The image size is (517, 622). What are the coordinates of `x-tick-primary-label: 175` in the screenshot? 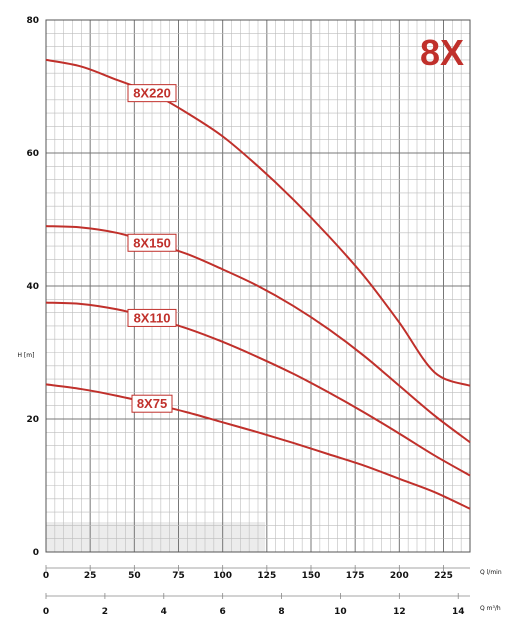 It's located at (355, 576).